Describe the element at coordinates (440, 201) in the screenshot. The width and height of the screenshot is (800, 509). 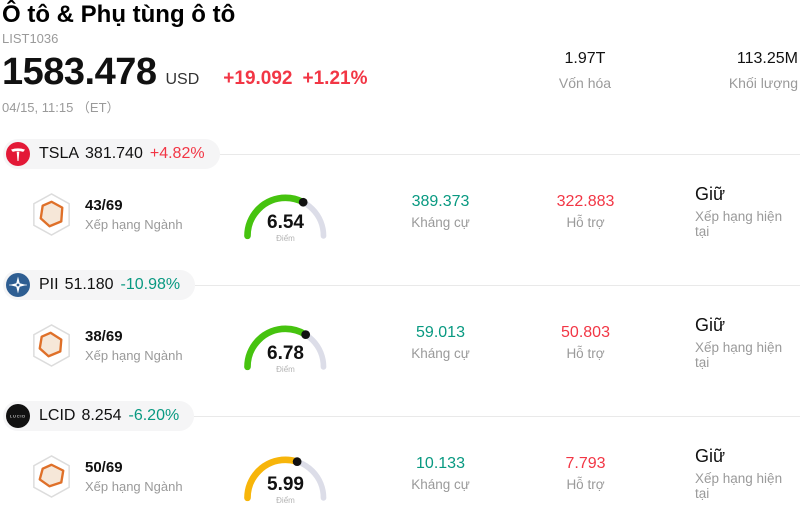
I see `resistance-value: 389.373` at that location.